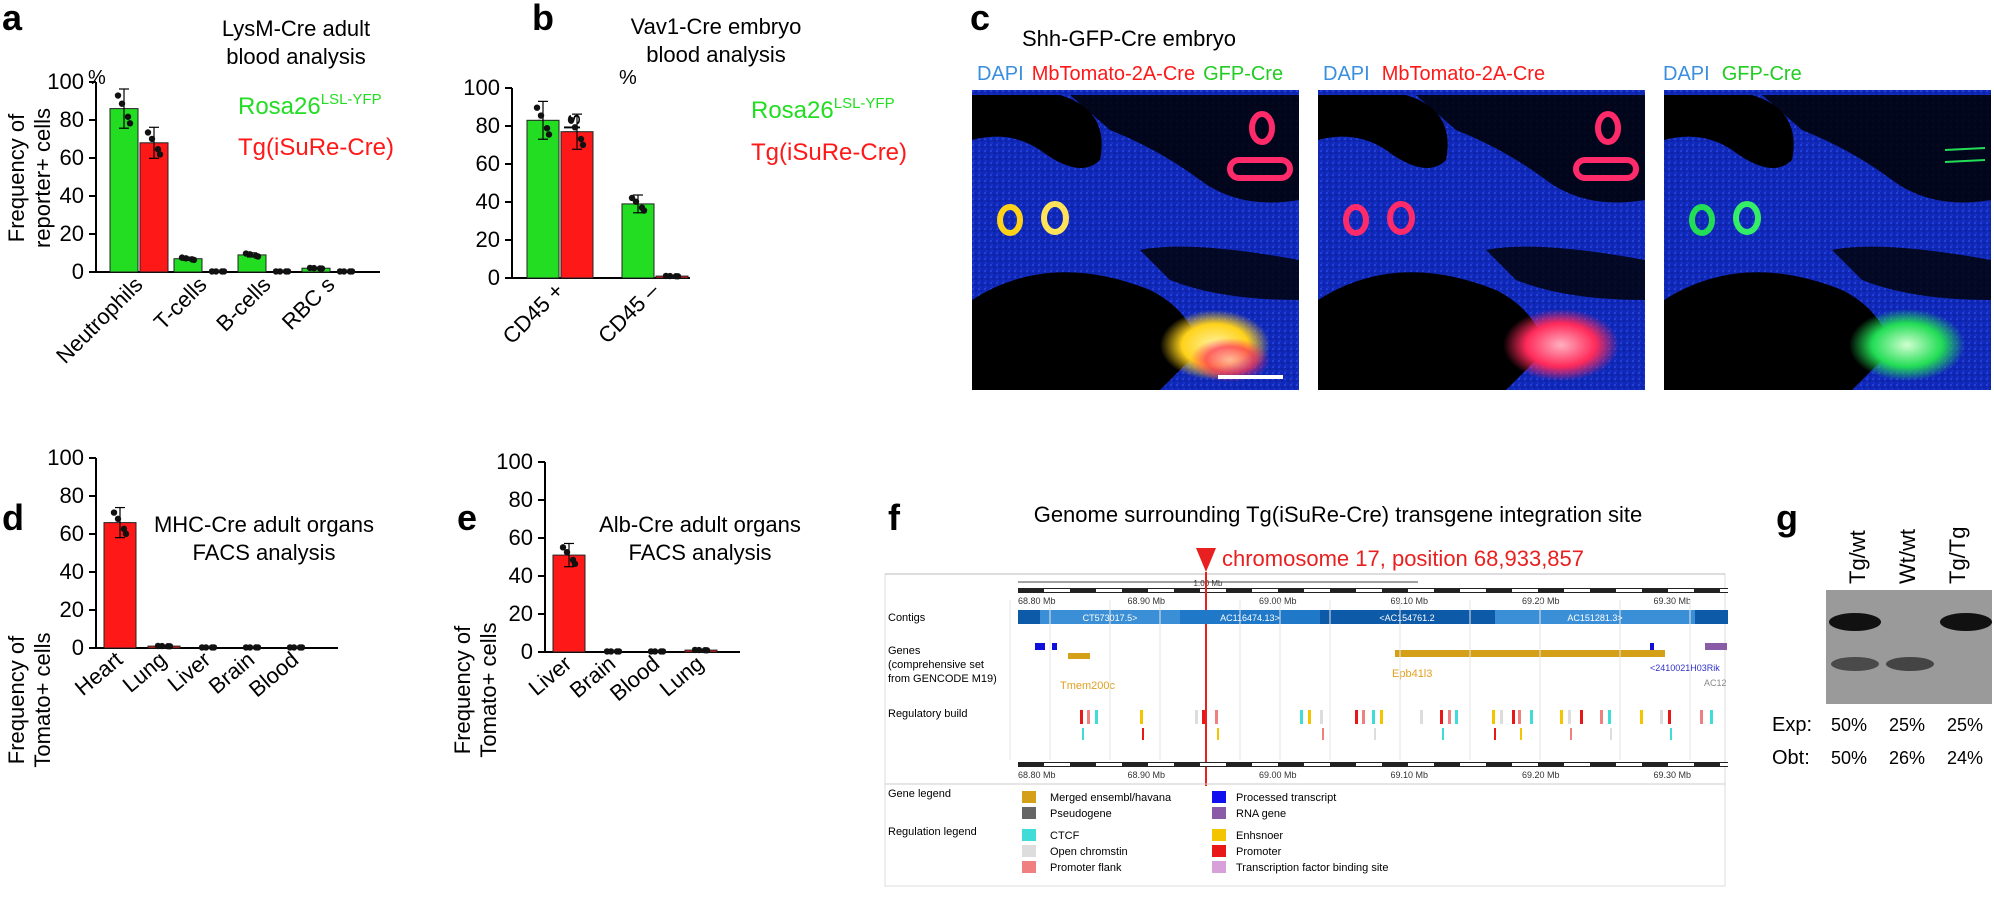  What do you see at coordinates (1088, 686) in the screenshot?
I see `gene-tmem200c: Tmem200c` at bounding box center [1088, 686].